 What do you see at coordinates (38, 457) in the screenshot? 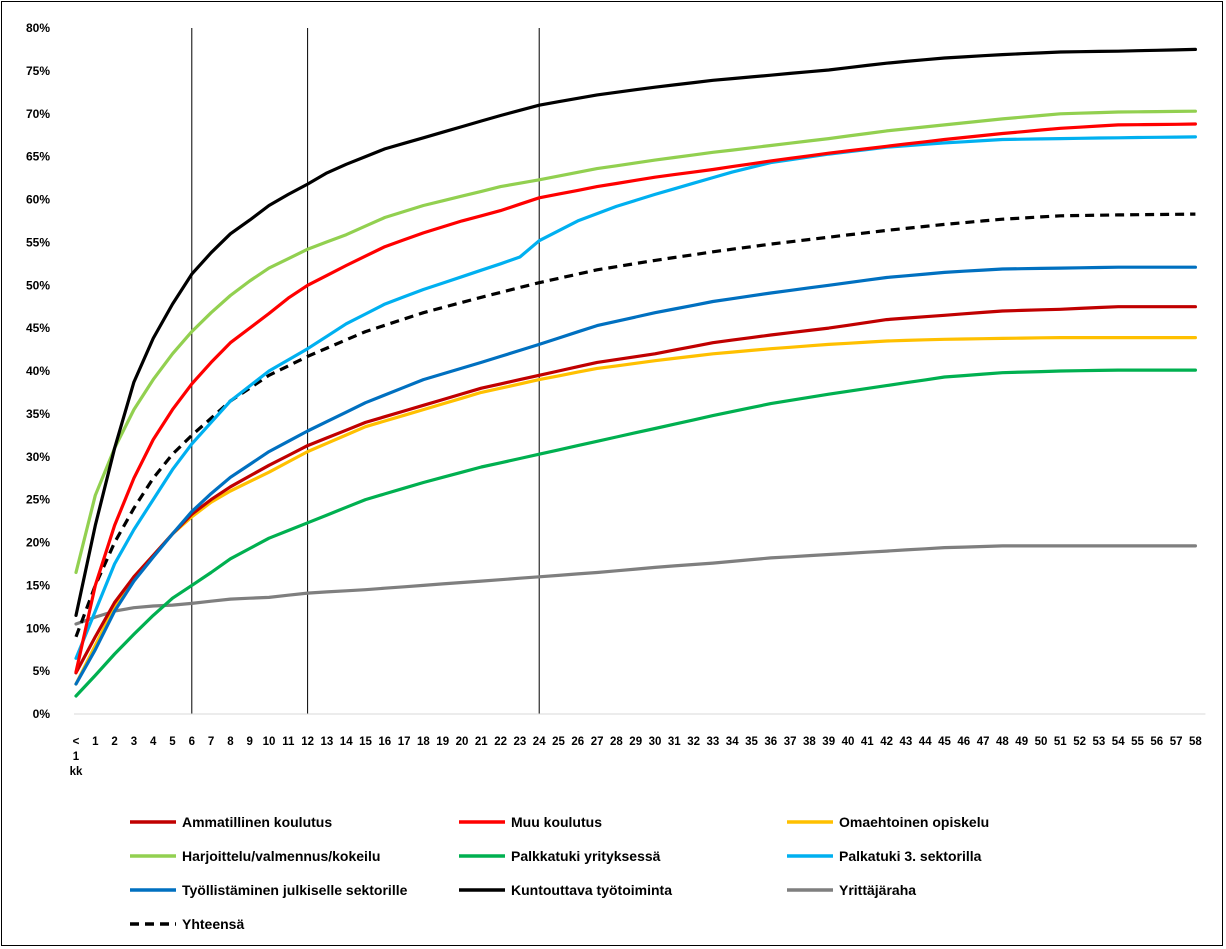
I see `y-tick-label: 30%` at bounding box center [38, 457].